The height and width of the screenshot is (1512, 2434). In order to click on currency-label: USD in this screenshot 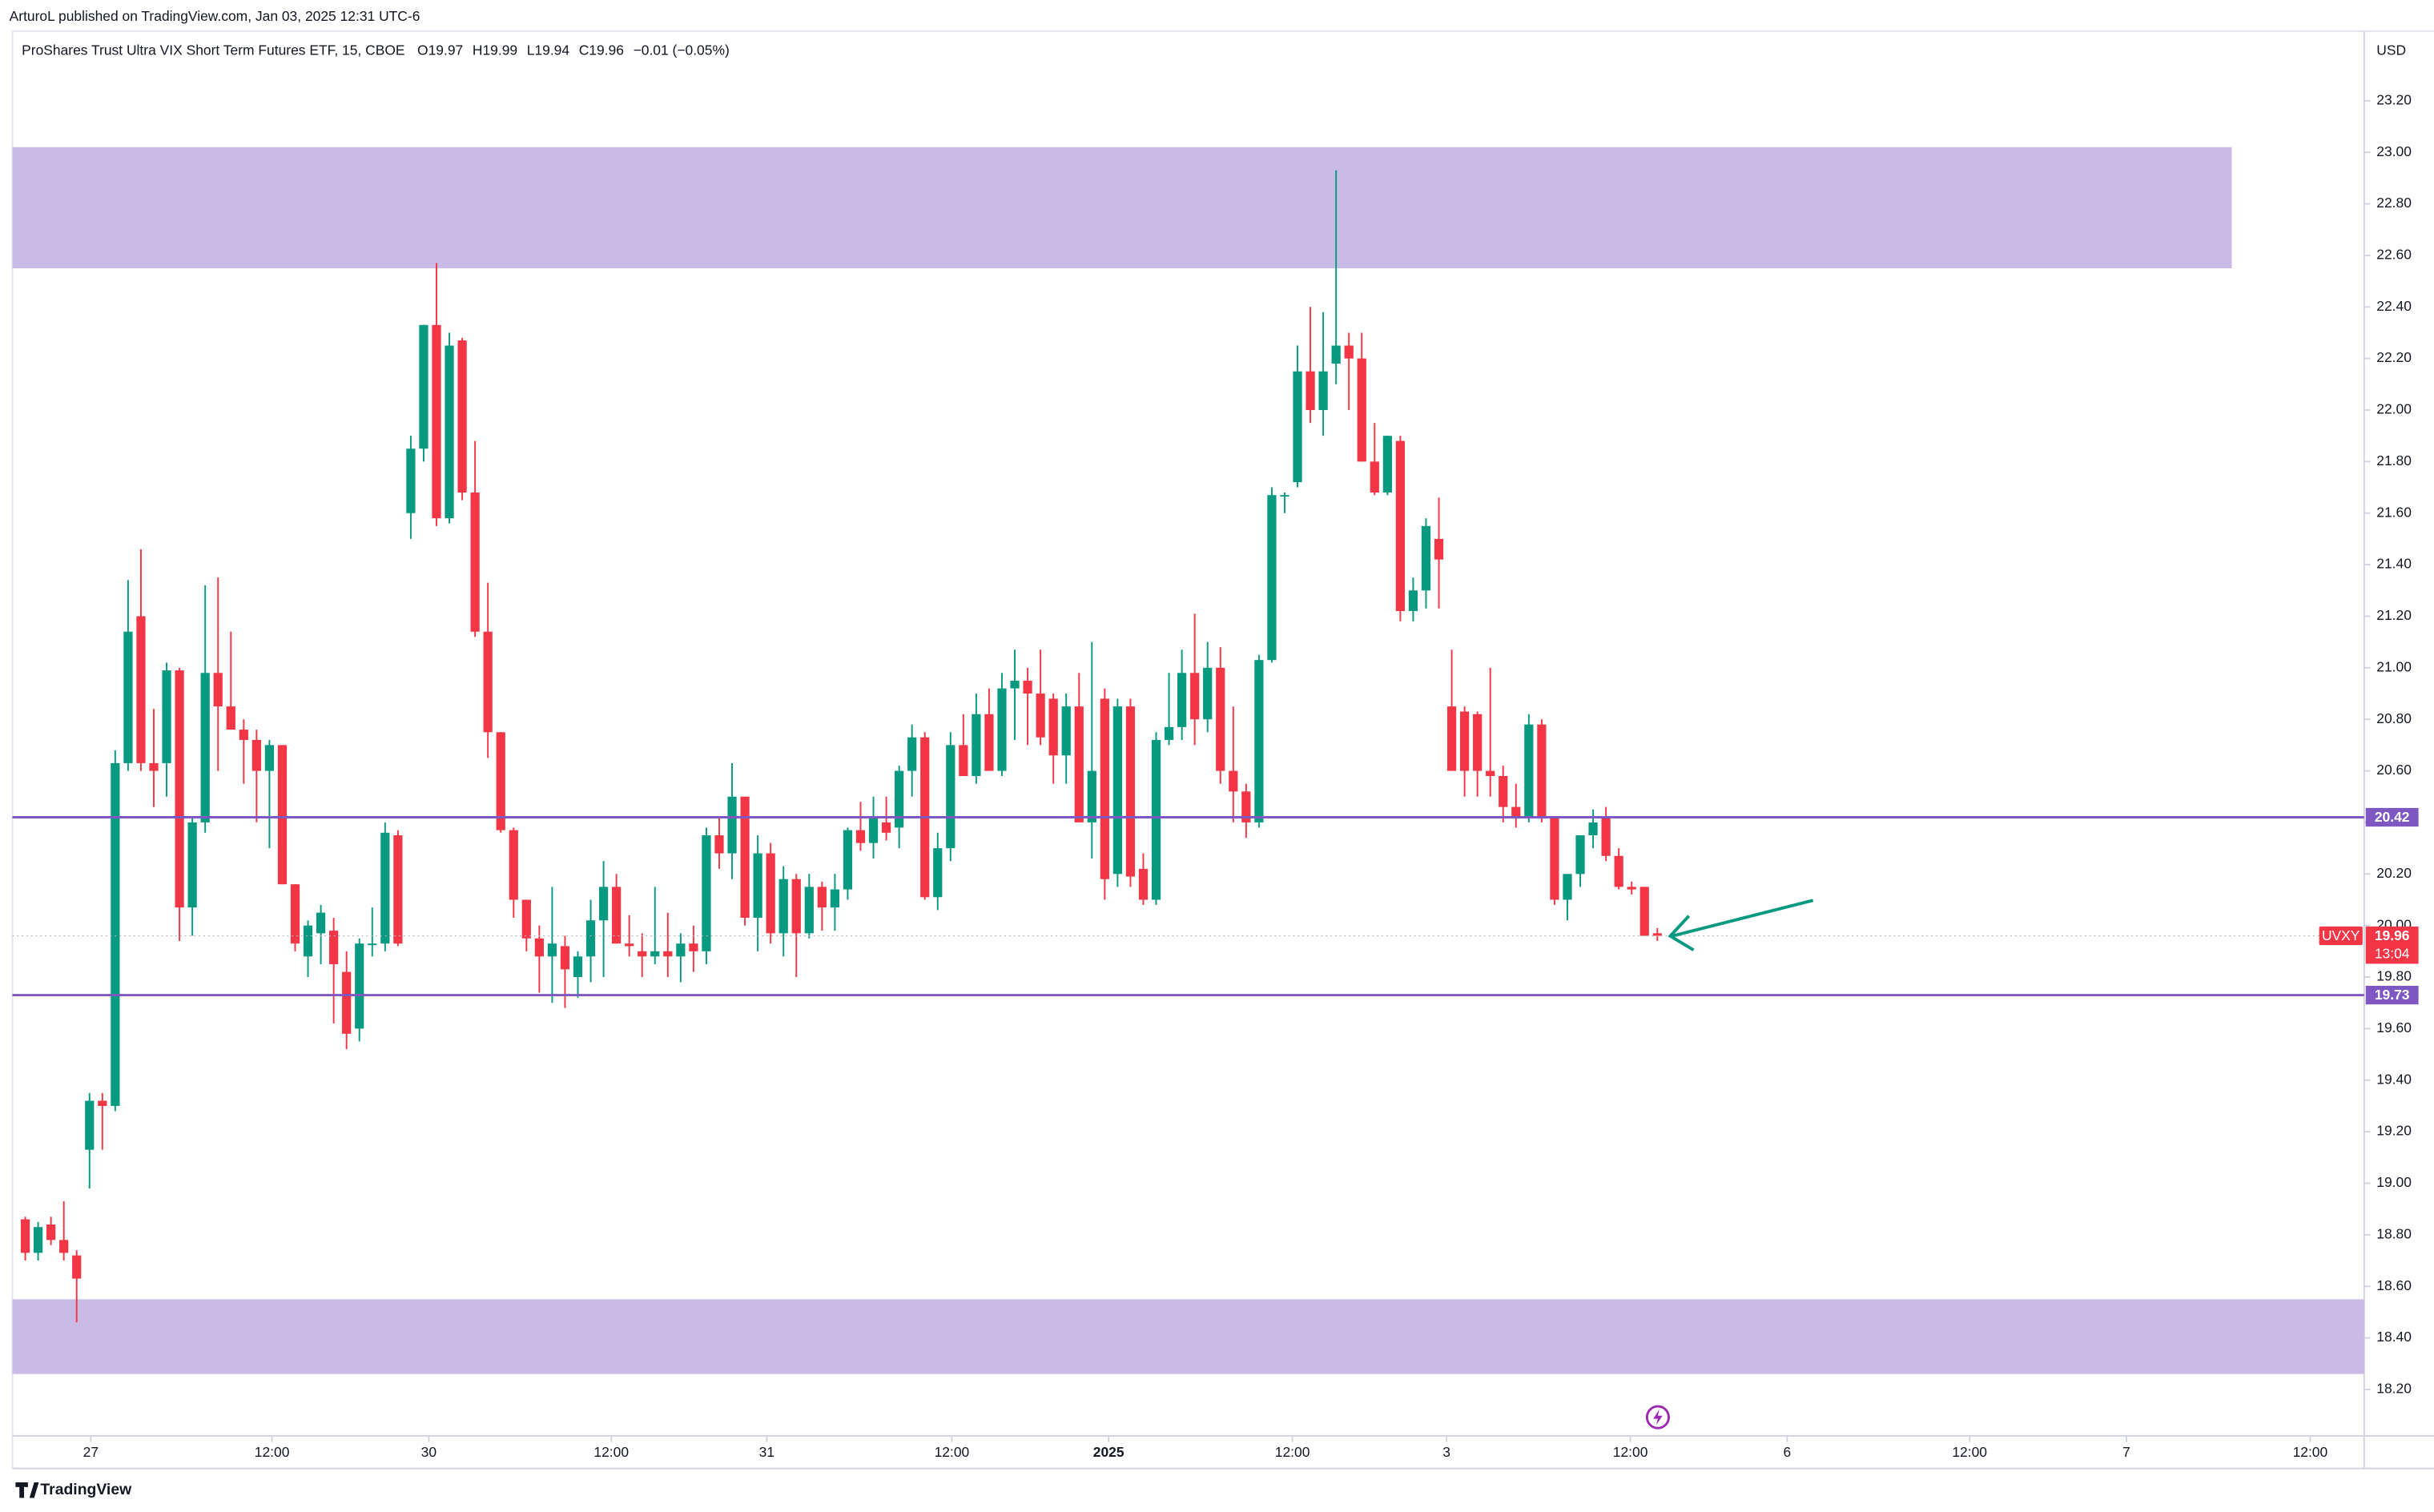, I will do `click(2391, 50)`.